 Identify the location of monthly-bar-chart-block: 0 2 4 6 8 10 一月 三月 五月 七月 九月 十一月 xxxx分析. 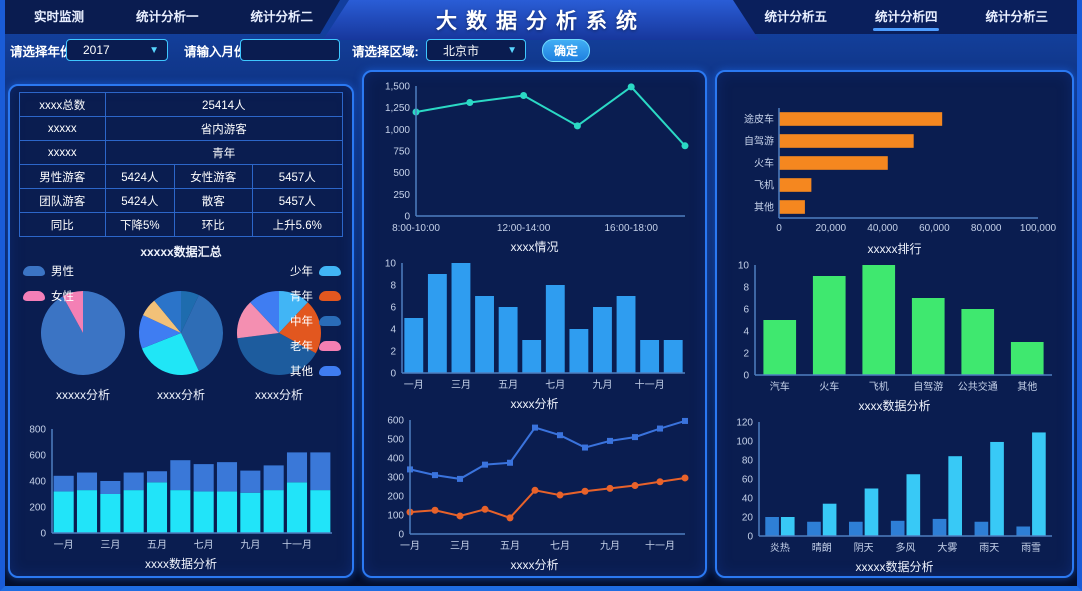
(534, 333).